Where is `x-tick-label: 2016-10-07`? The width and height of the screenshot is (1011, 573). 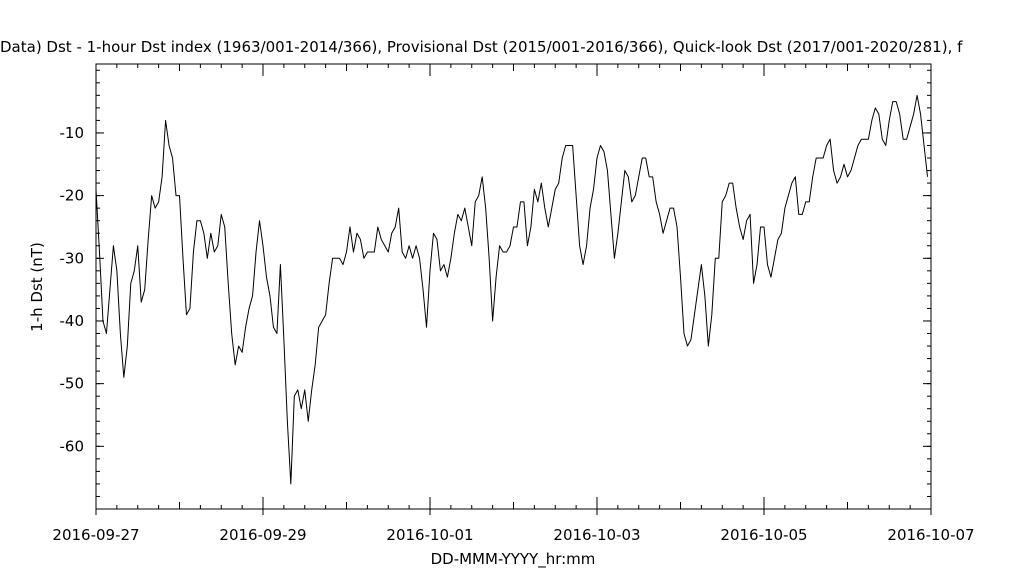 x-tick-label: 2016-10-07 is located at coordinates (930, 535).